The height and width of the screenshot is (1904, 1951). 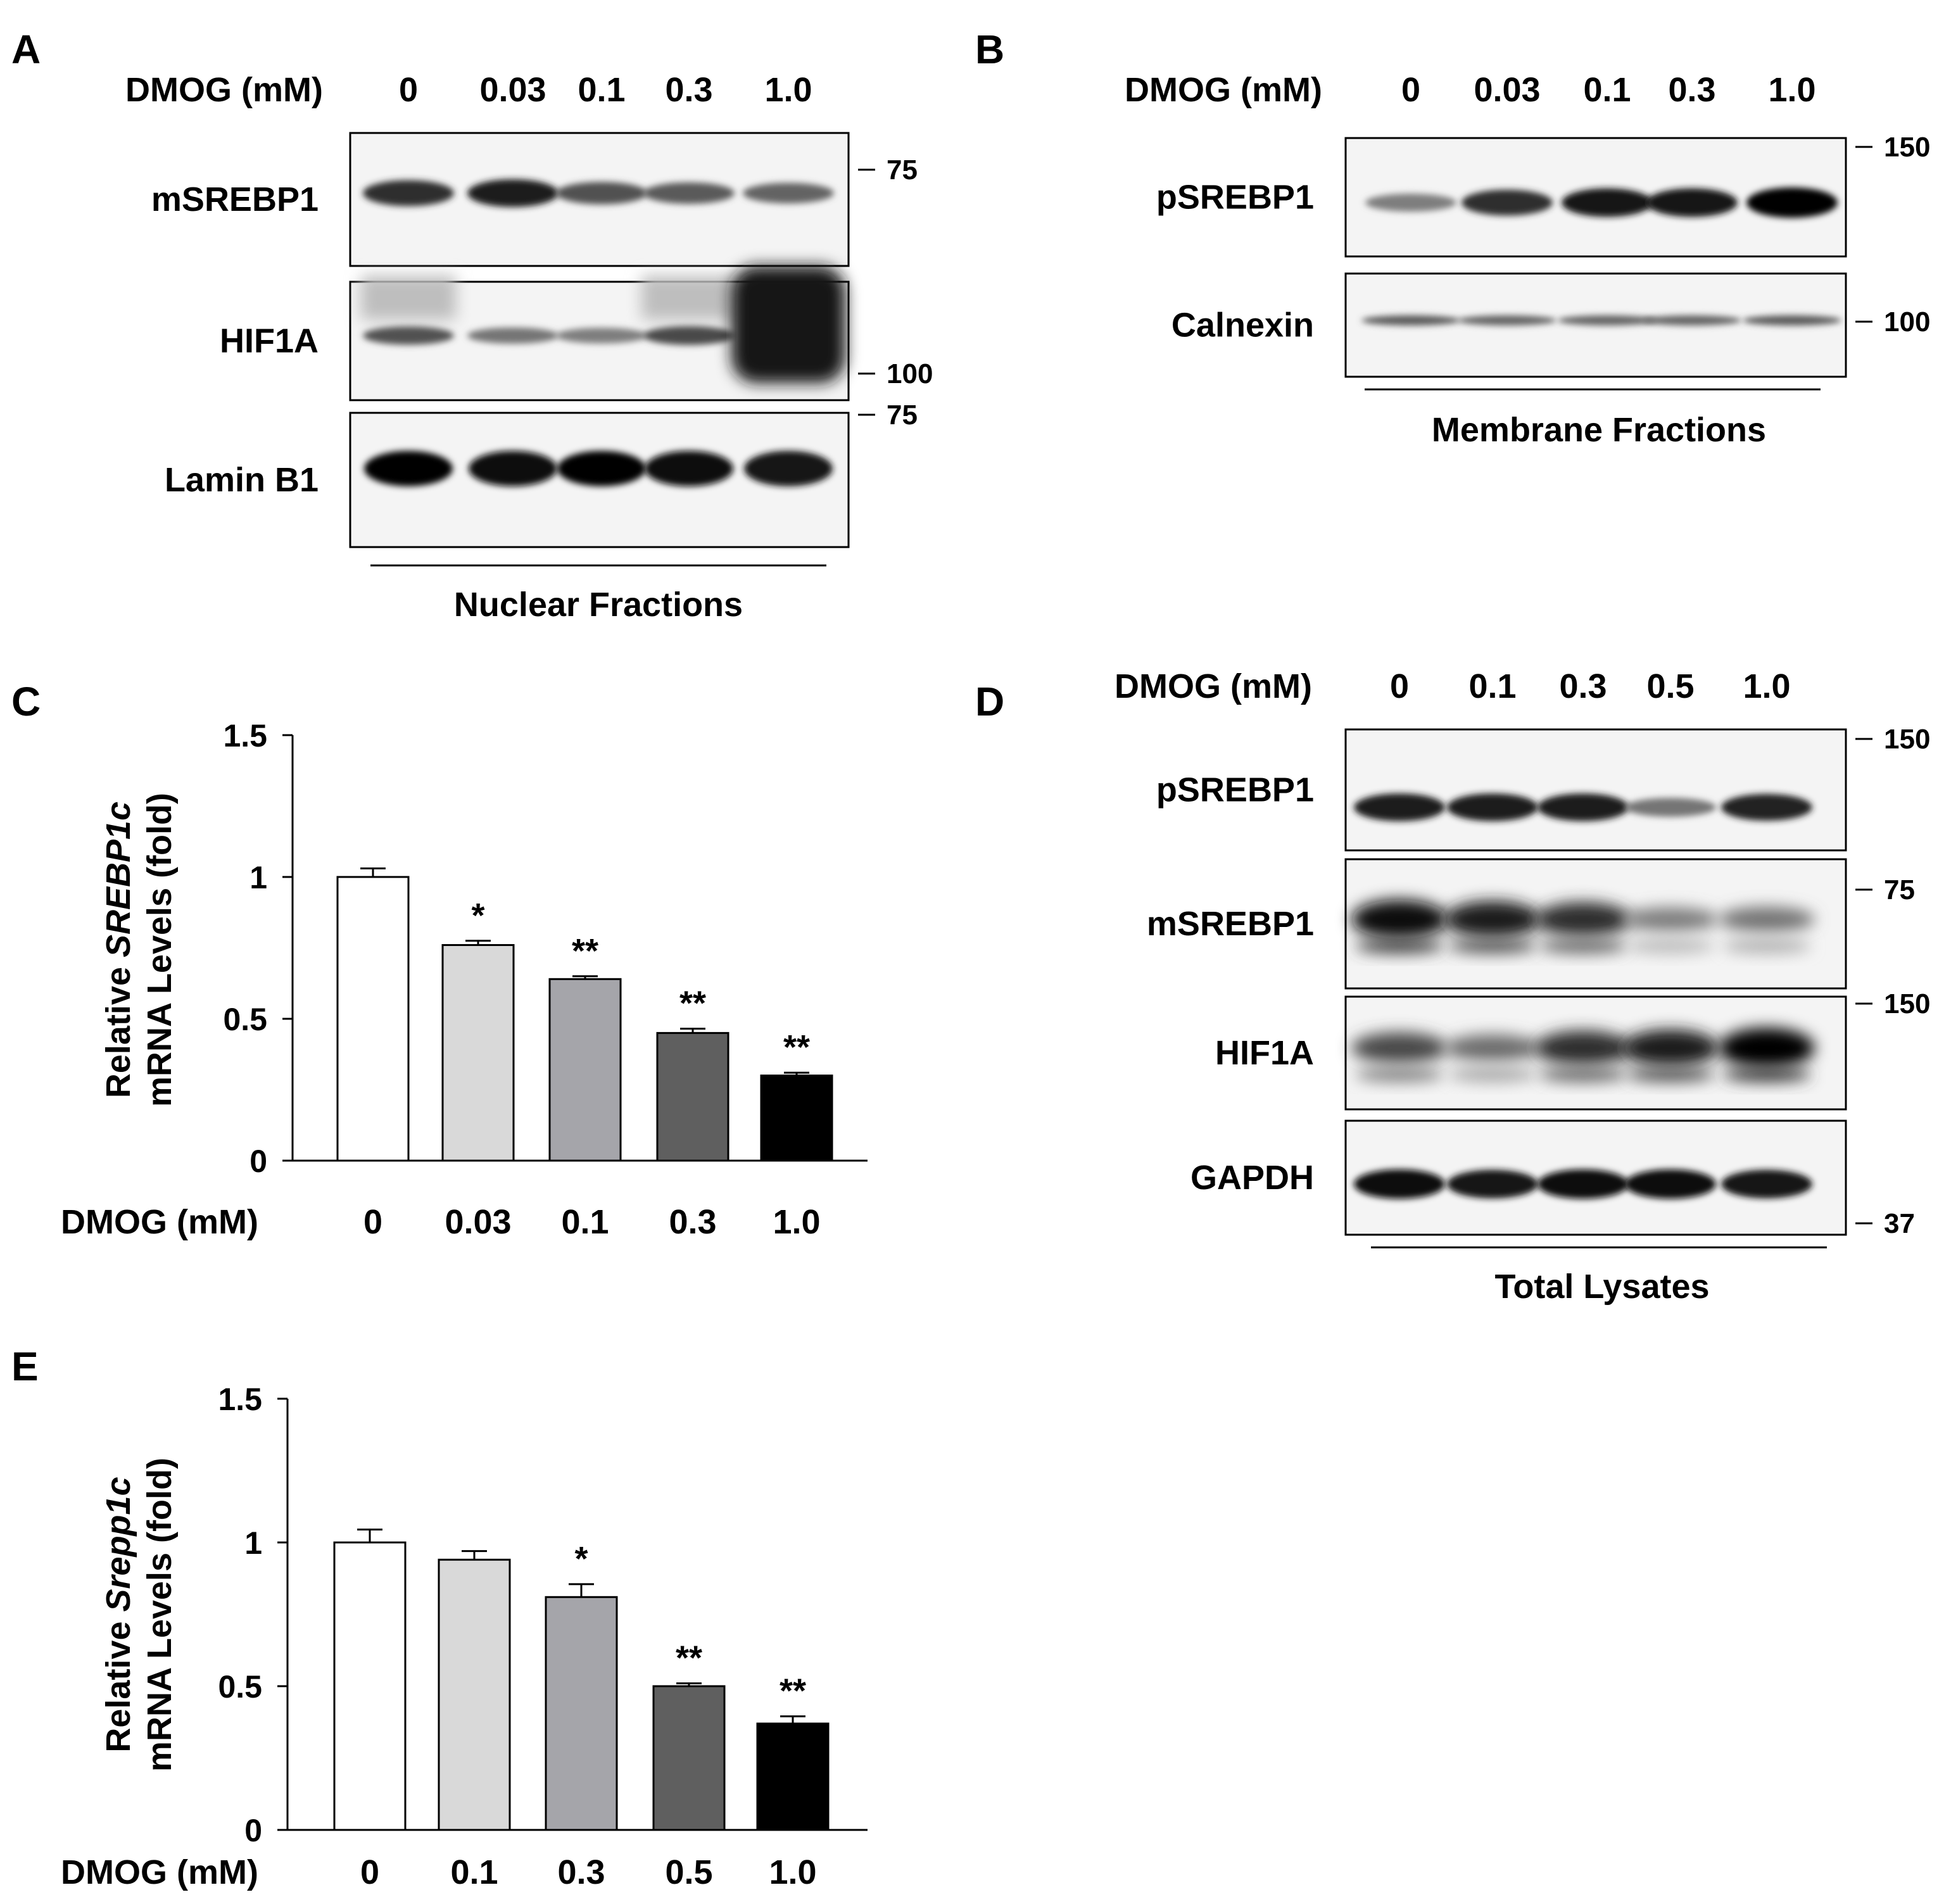 What do you see at coordinates (118, 880) in the screenshot?
I see `y-axis-label-gene: SREBP1c` at bounding box center [118, 880].